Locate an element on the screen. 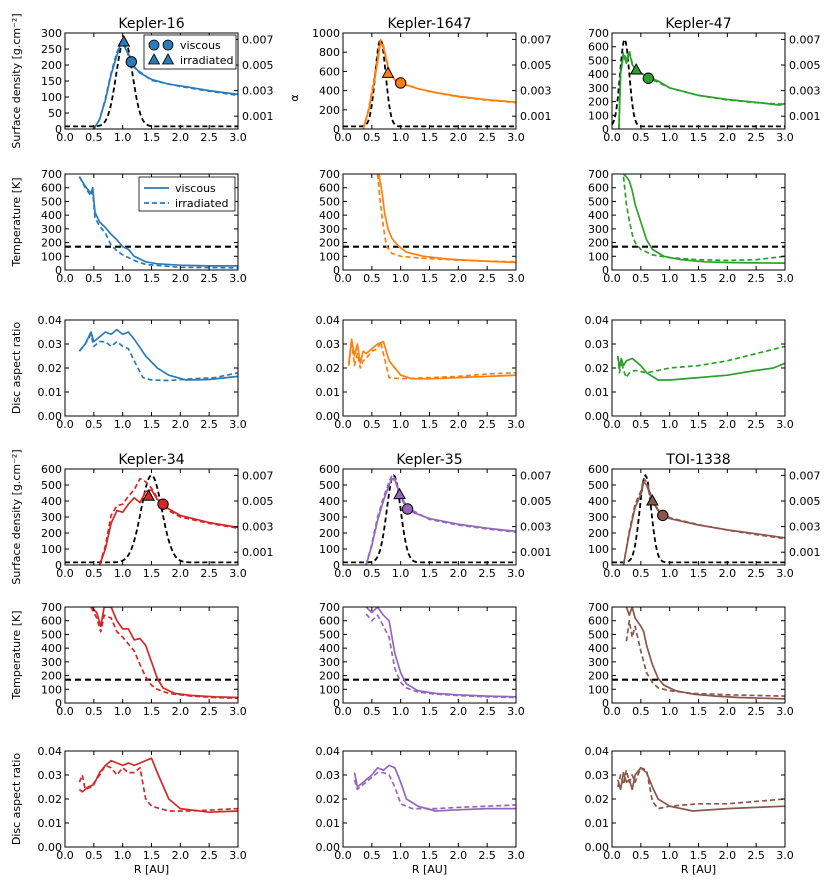 This screenshot has width=830, height=890. legend-label-irradiated: irradiated is located at coordinates (207, 60).